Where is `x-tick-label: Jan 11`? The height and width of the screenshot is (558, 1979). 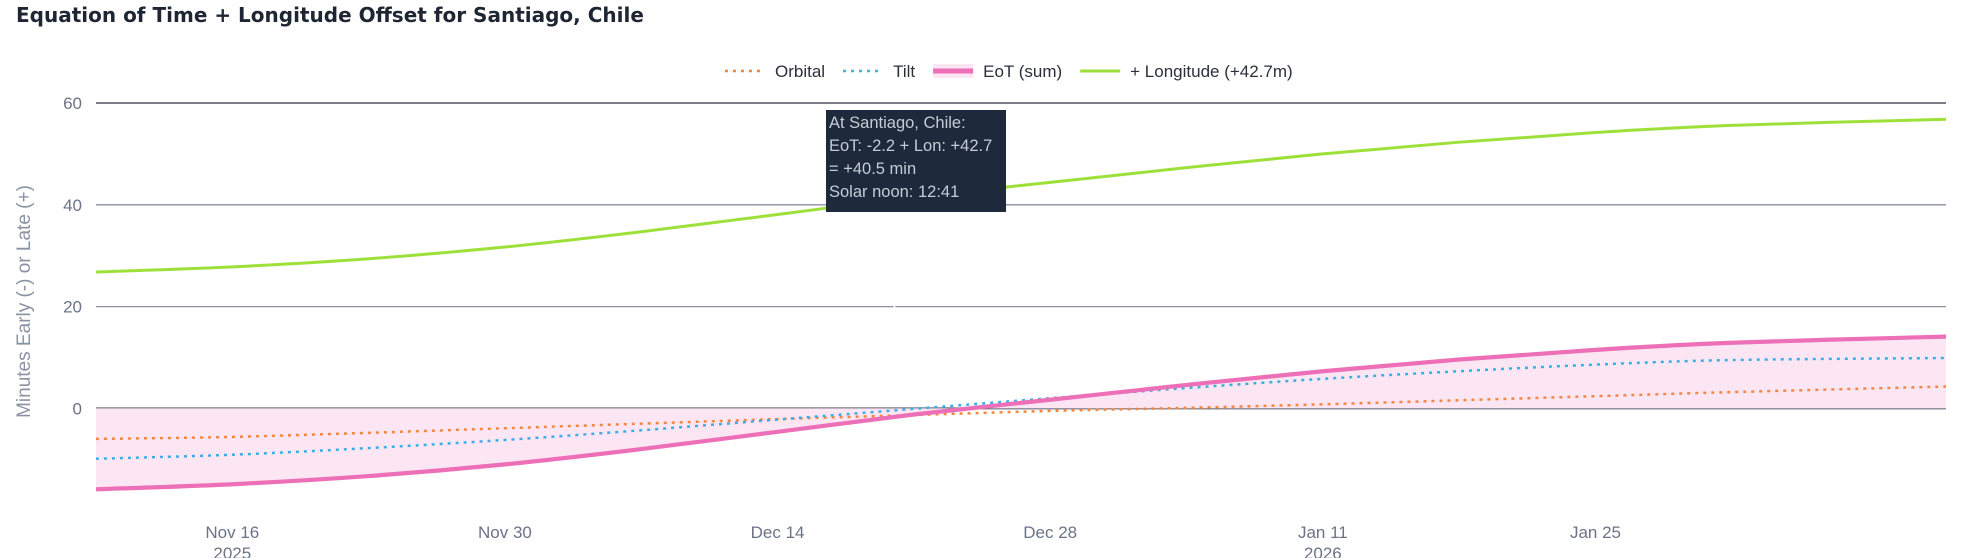 x-tick-label: Jan 11 is located at coordinates (1323, 532).